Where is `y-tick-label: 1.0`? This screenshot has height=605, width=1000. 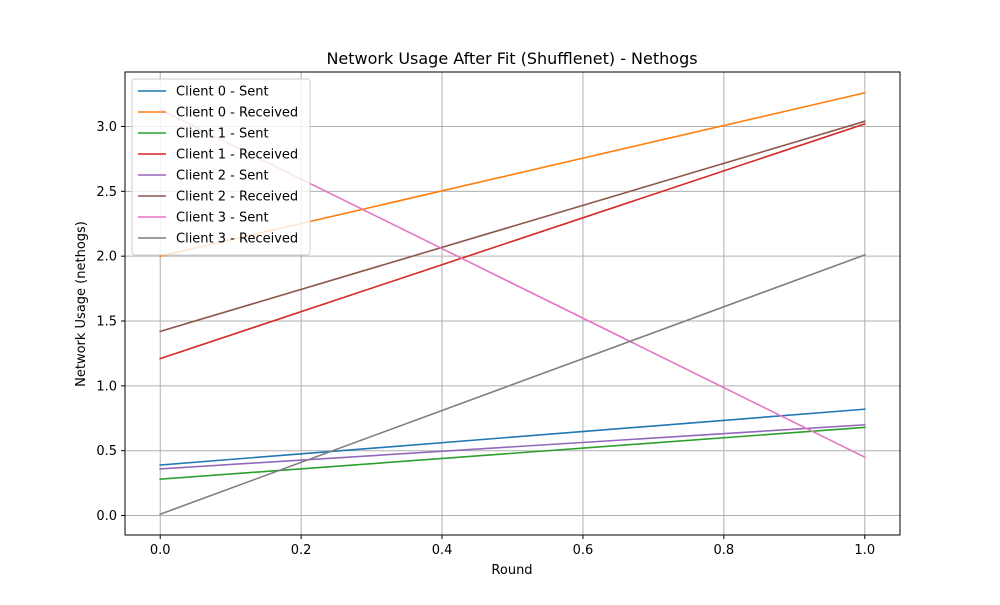
y-tick-label: 1.0 is located at coordinates (106, 386).